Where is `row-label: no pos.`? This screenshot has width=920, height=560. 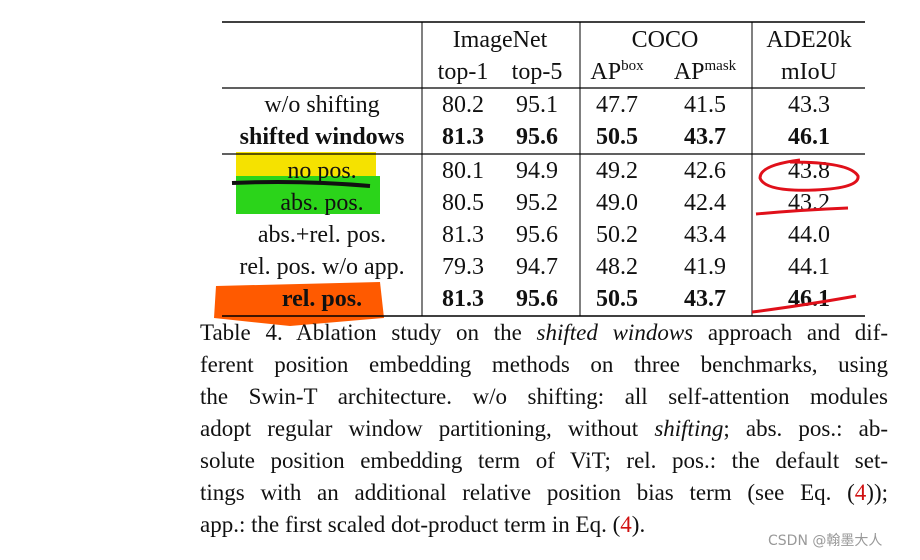 row-label: no pos. is located at coordinates (322, 171).